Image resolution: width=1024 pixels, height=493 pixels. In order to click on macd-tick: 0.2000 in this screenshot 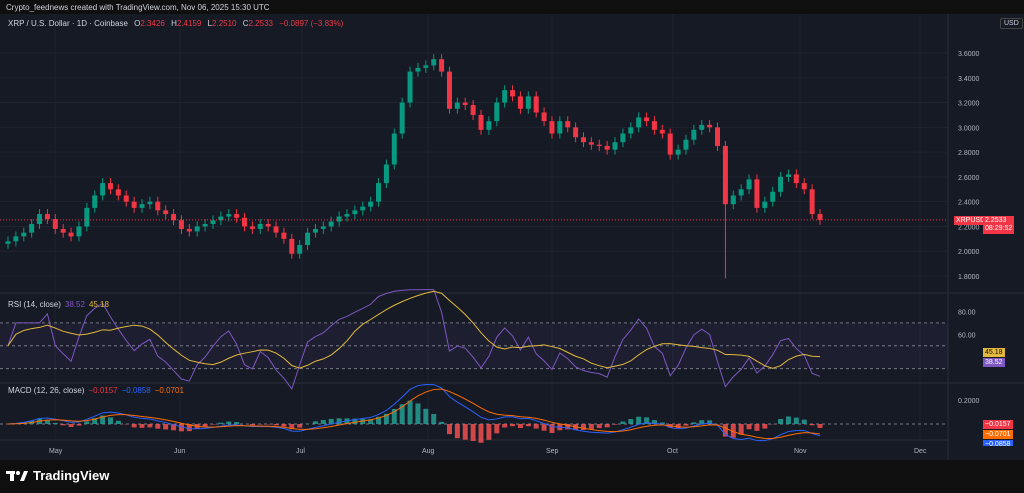, I will do `click(969, 401)`.